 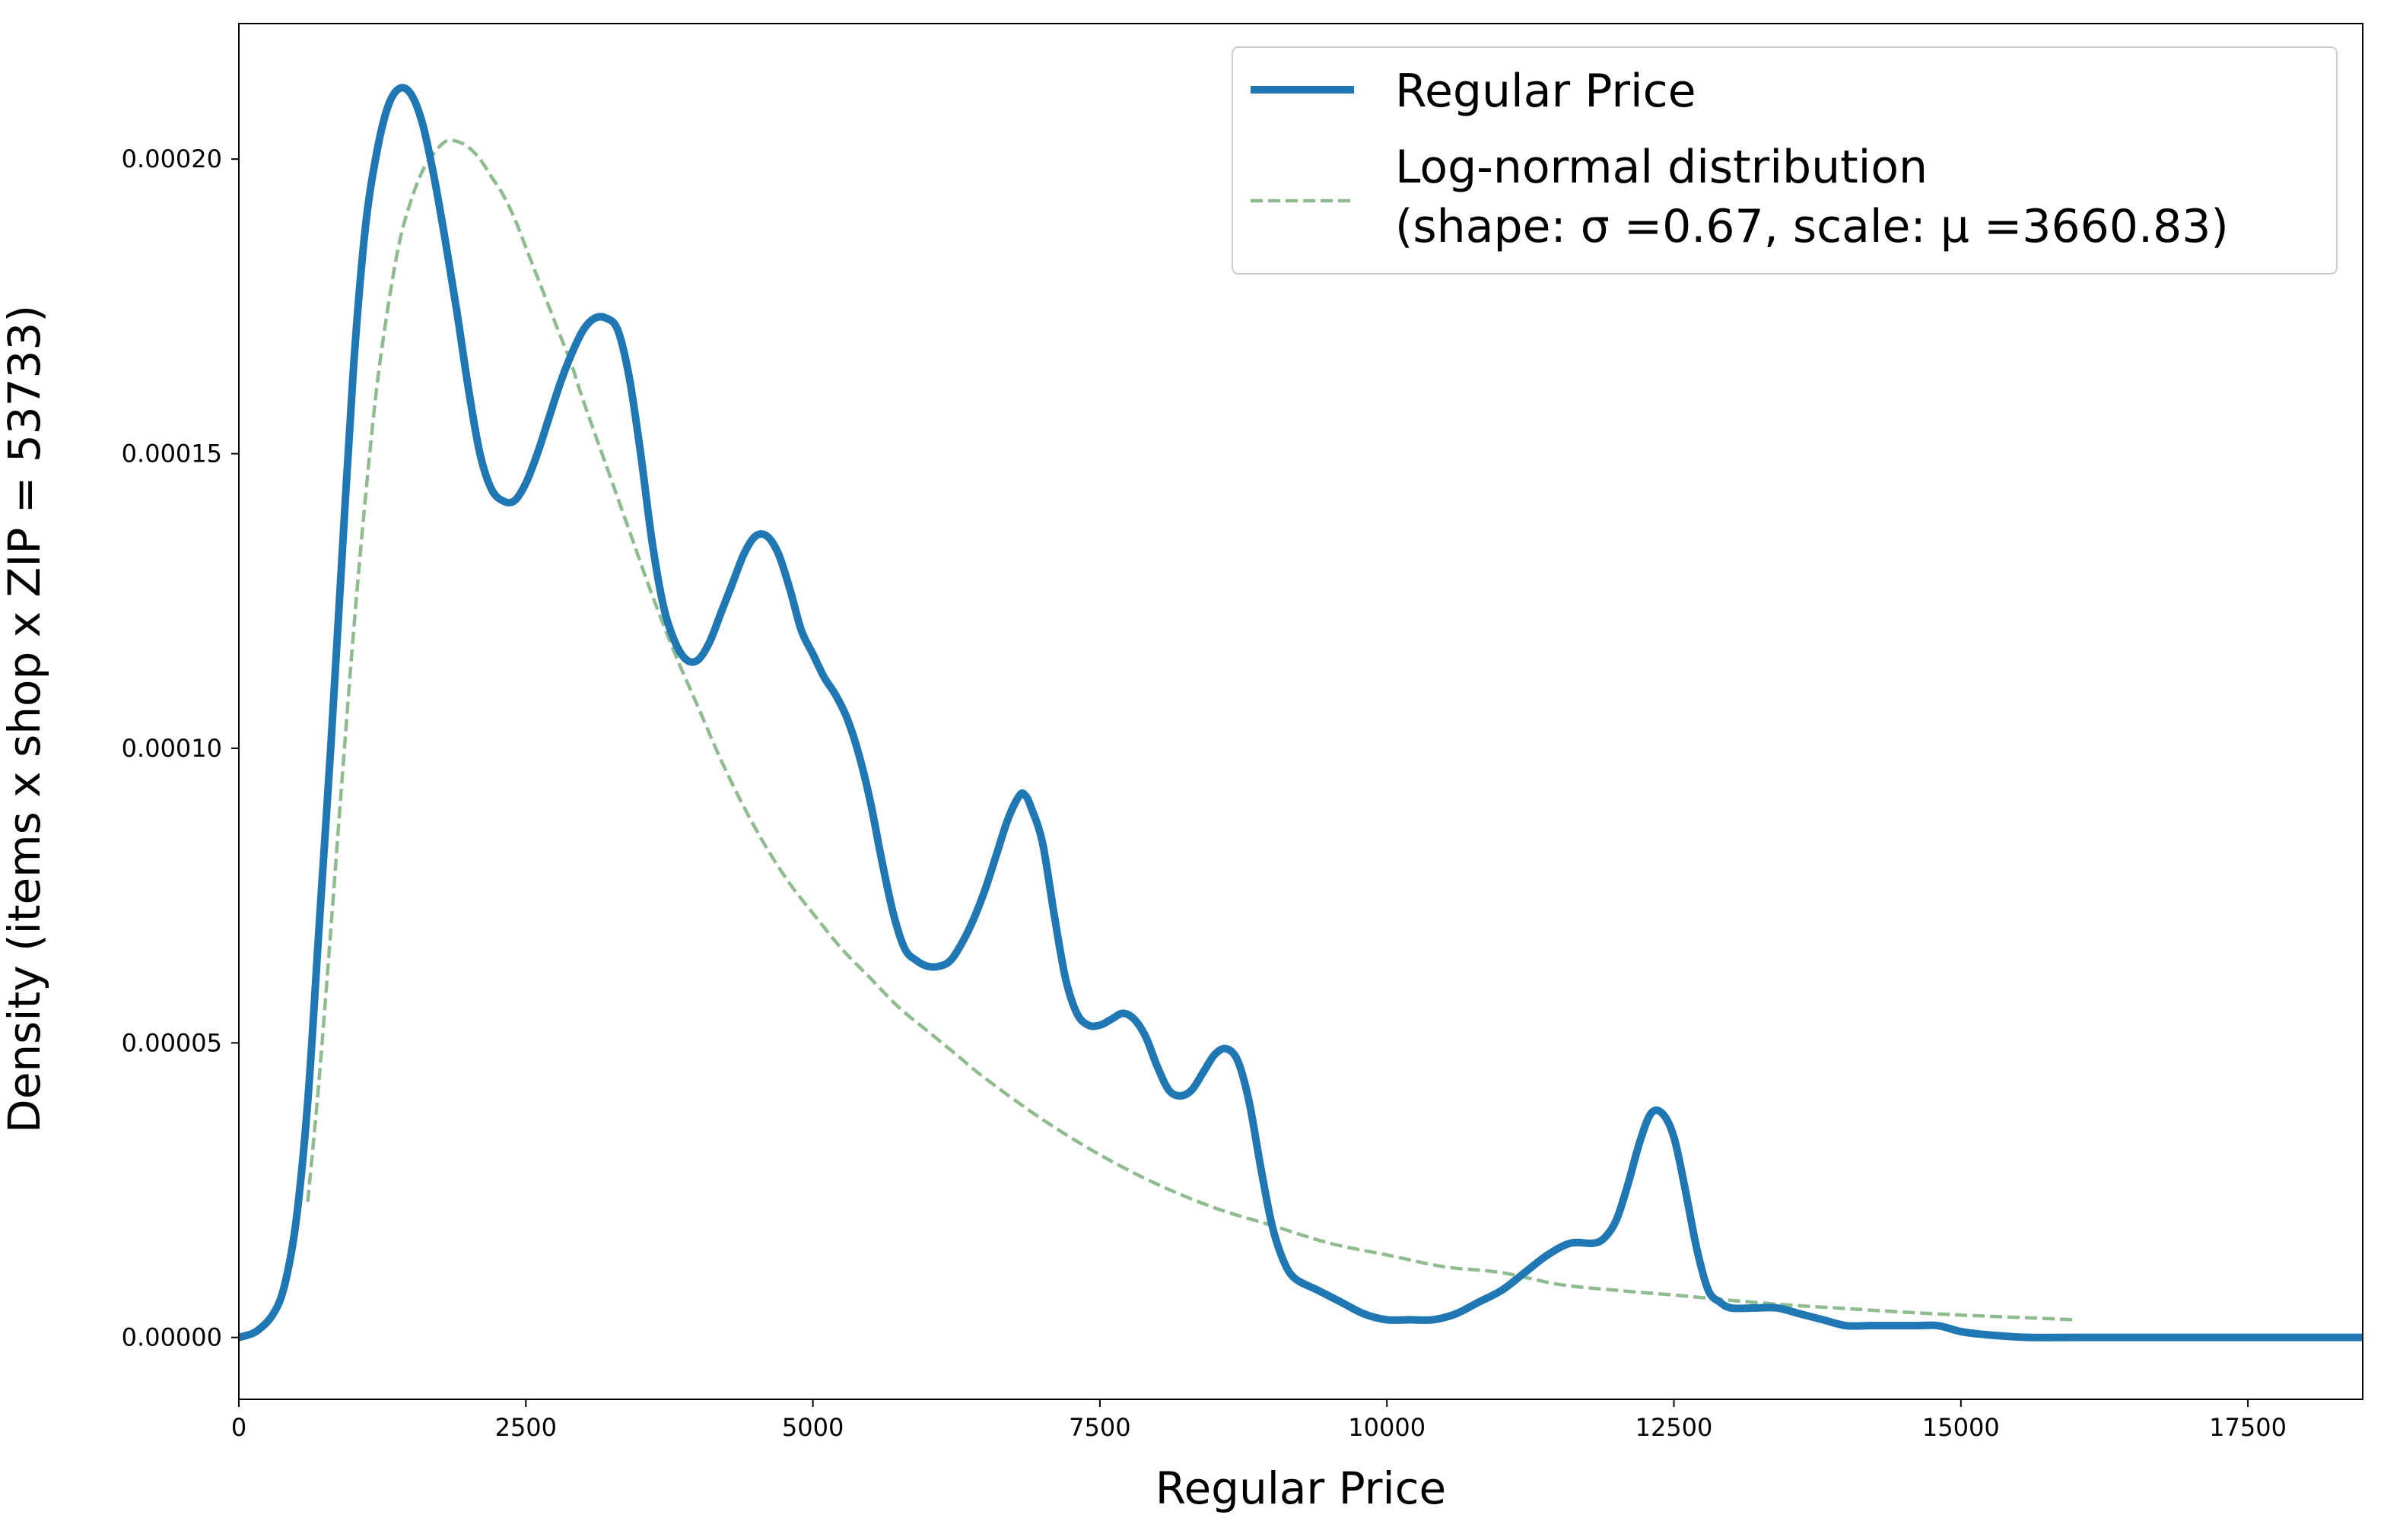 What do you see at coordinates (1300, 1488) in the screenshot?
I see `x-axis-label: Regular Price` at bounding box center [1300, 1488].